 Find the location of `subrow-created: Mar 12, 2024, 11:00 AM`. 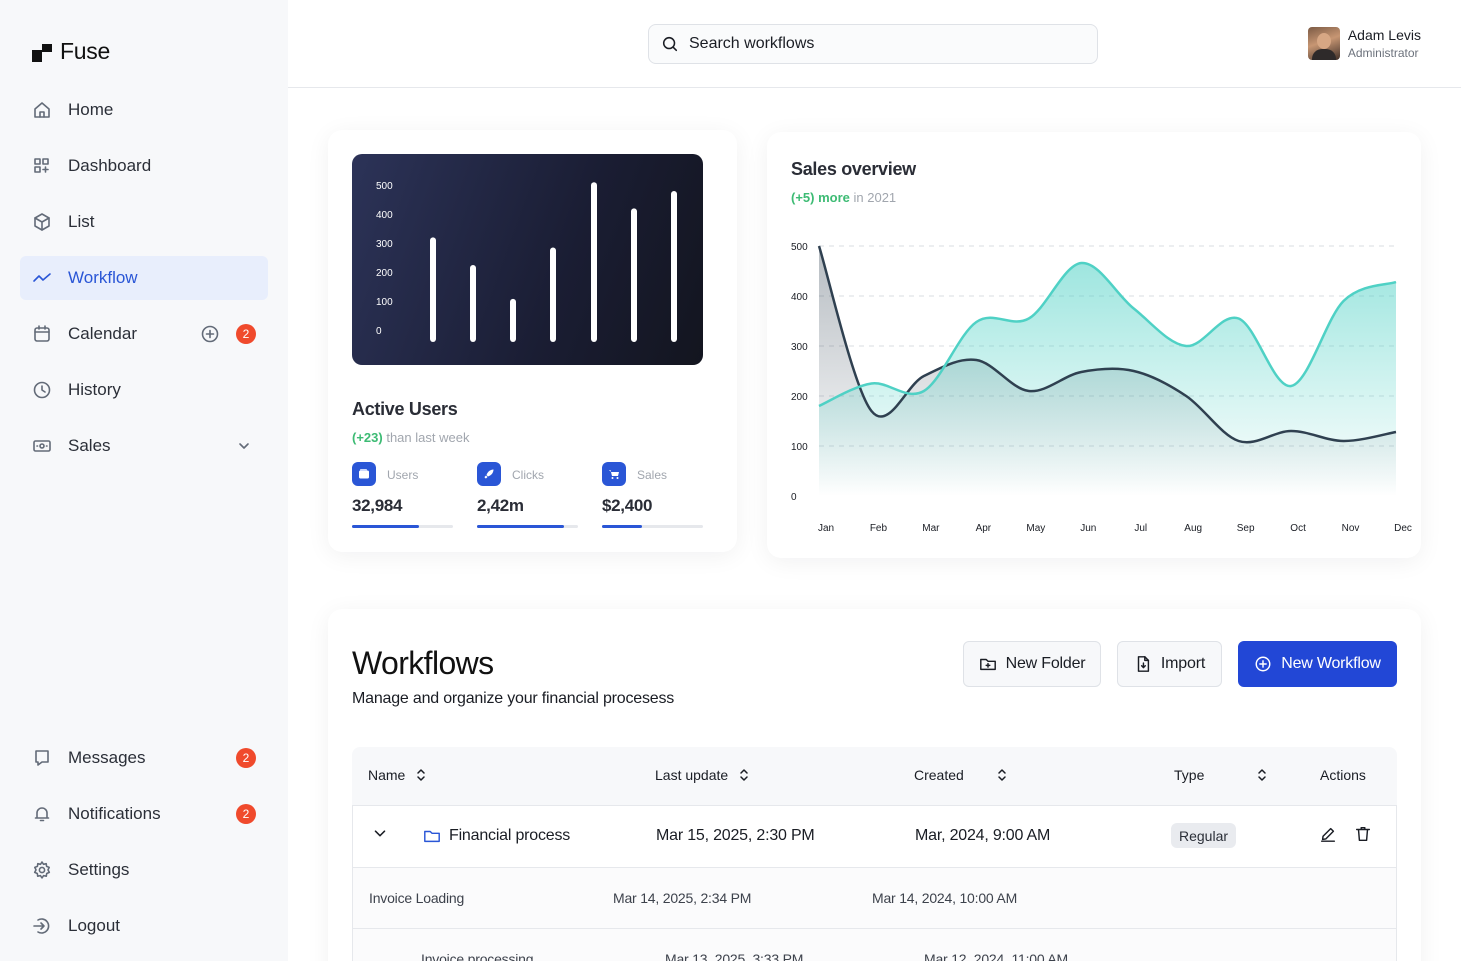

subrow-created: Mar 12, 2024, 11:00 AM is located at coordinates (996, 956).